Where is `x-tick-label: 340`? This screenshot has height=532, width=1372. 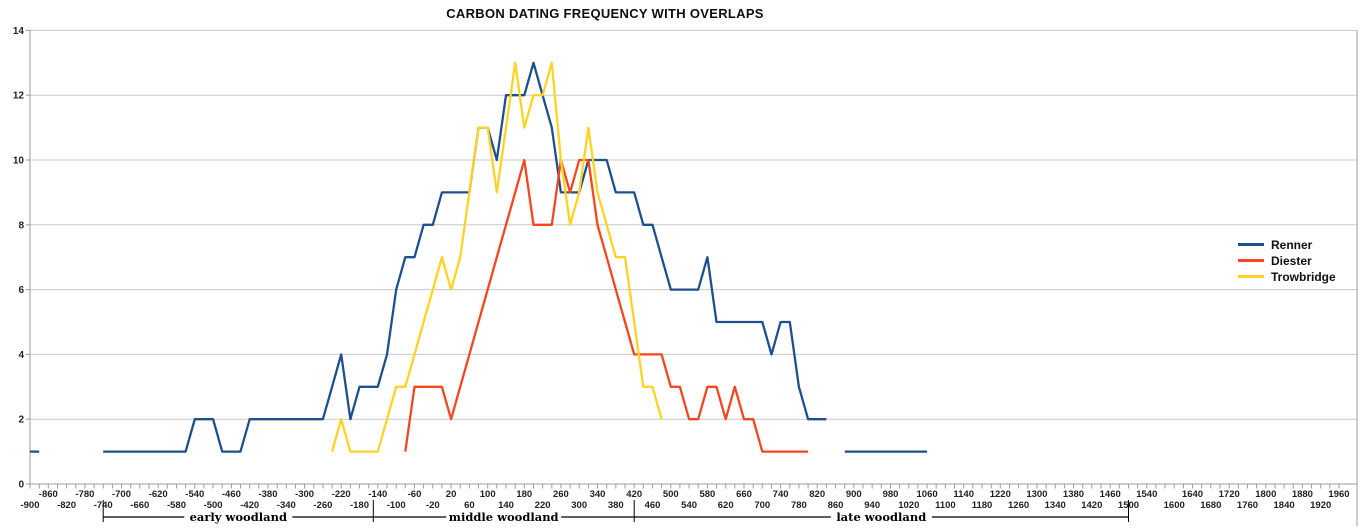 x-tick-label: 340 is located at coordinates (598, 494).